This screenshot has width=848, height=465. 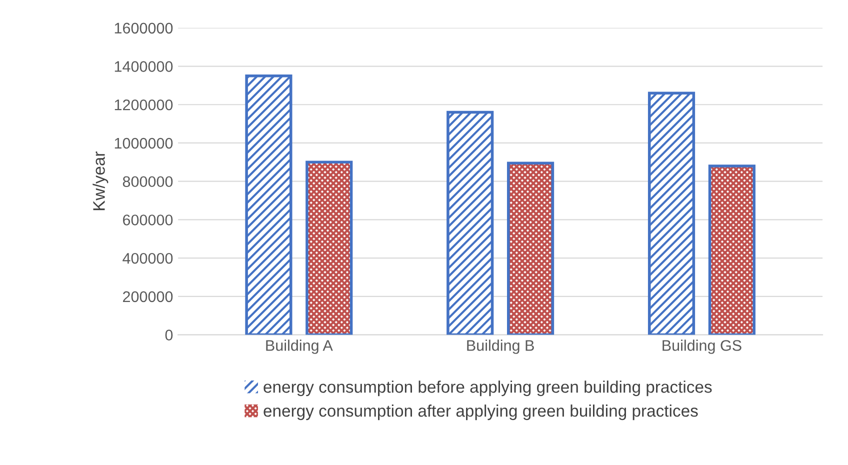 I want to click on y-tick-label: 1200000, so click(x=143, y=104).